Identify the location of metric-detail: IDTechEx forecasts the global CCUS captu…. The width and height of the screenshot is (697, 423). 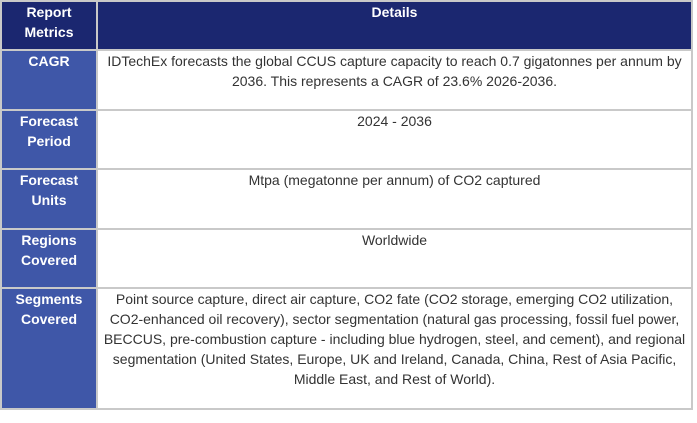
(394, 80).